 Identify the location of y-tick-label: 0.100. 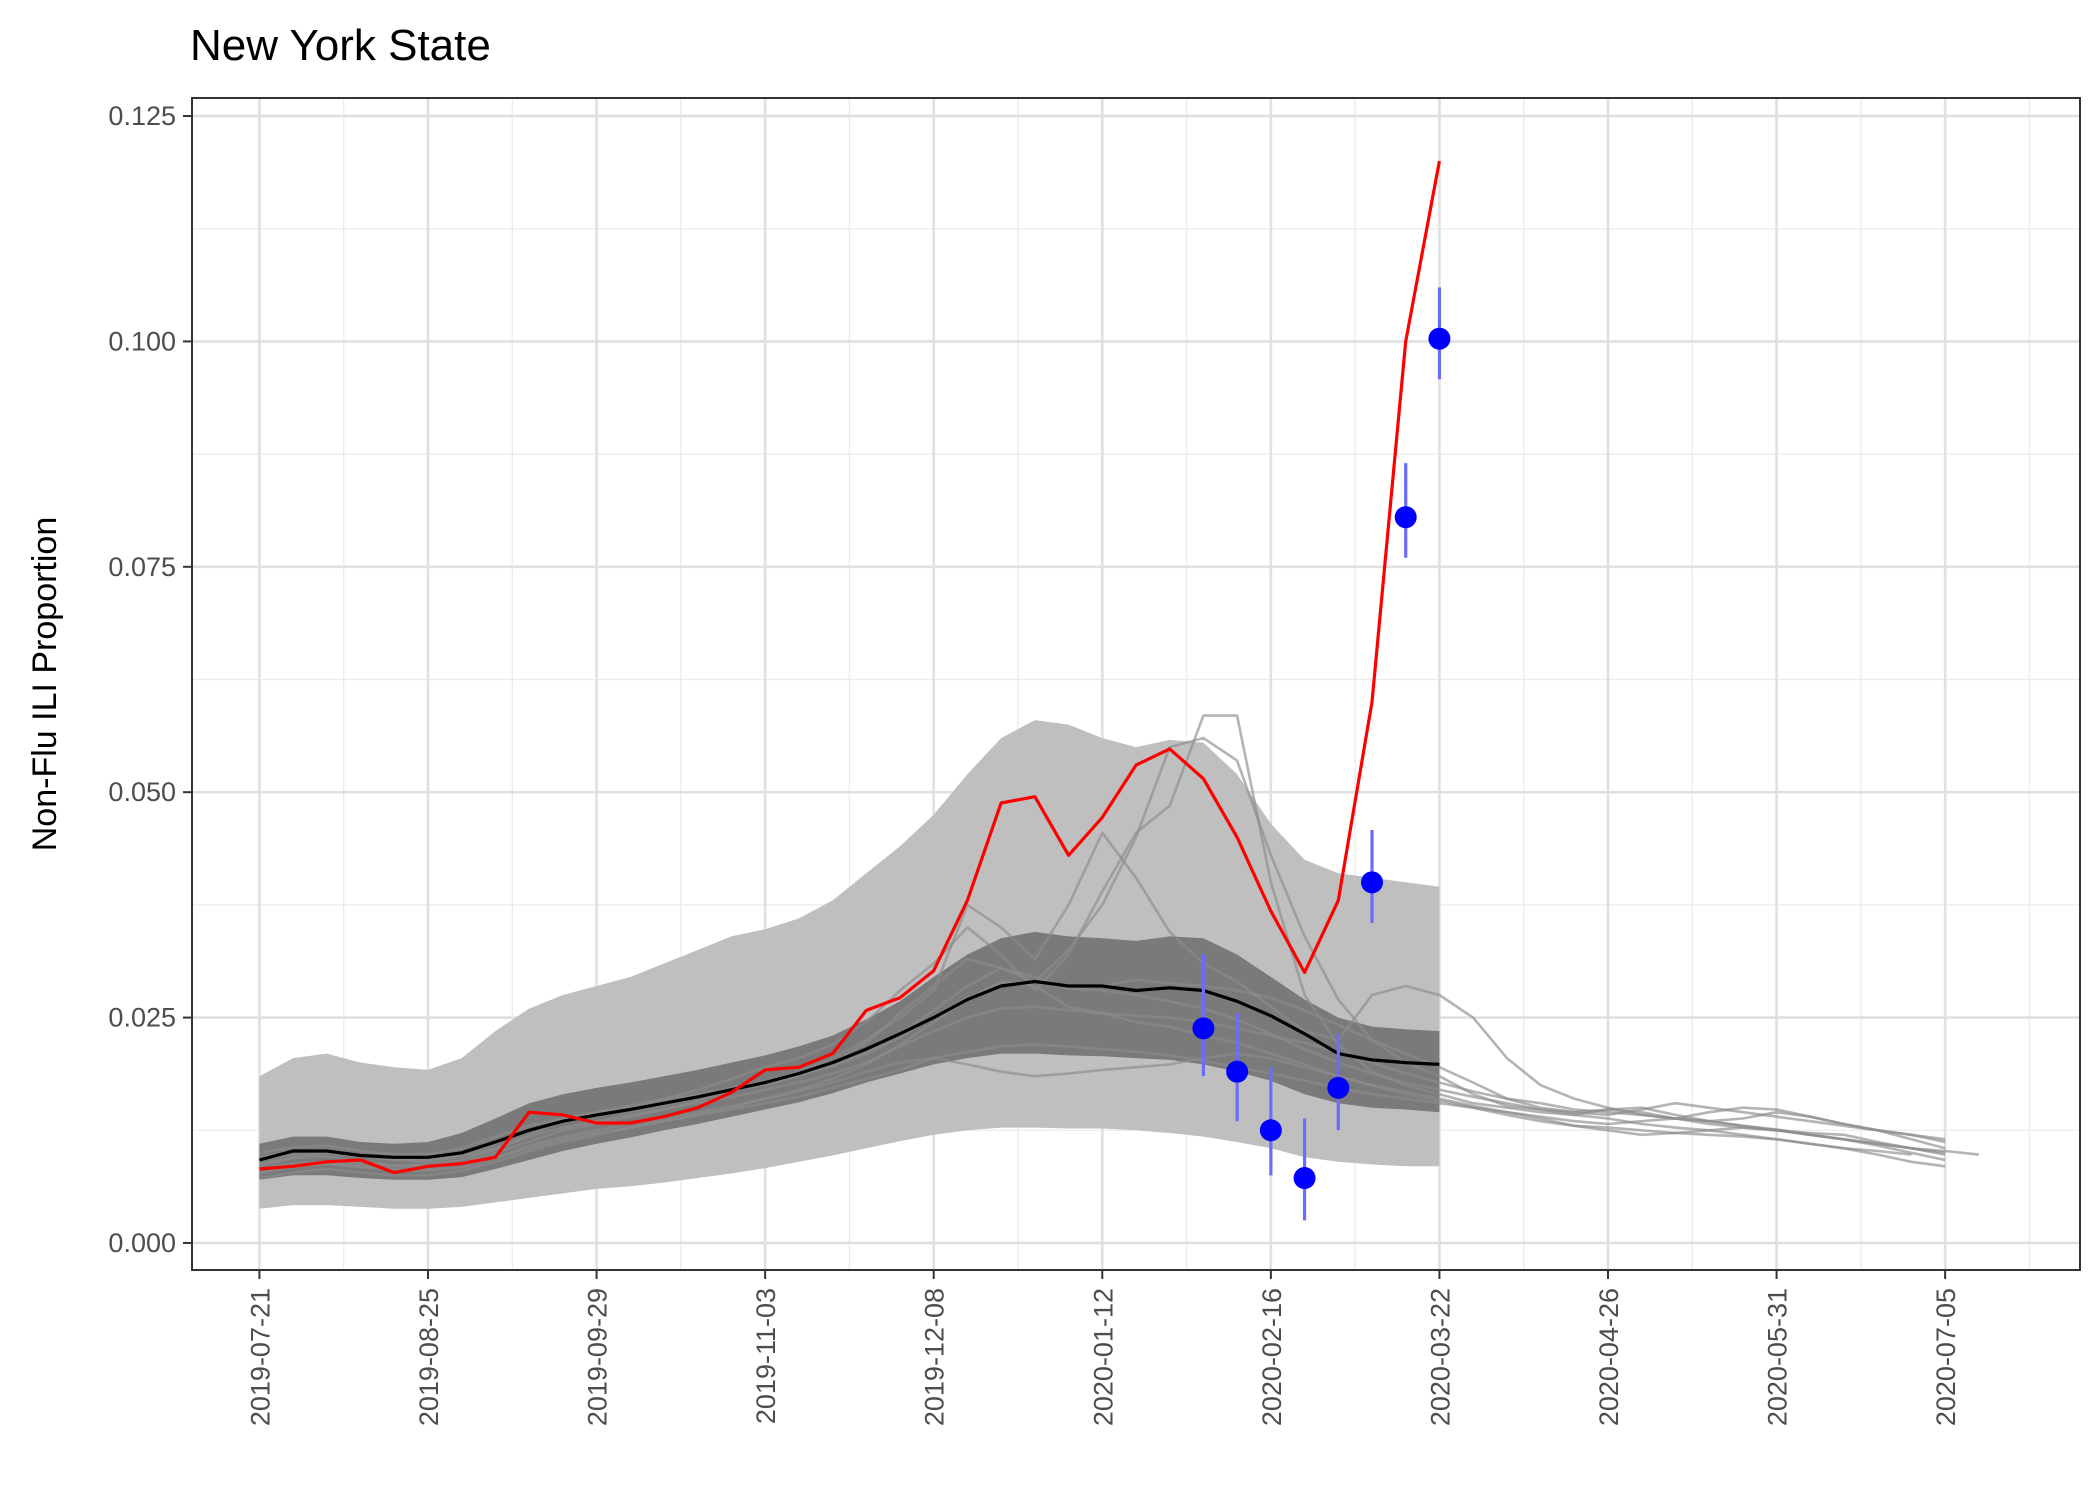
(142, 341).